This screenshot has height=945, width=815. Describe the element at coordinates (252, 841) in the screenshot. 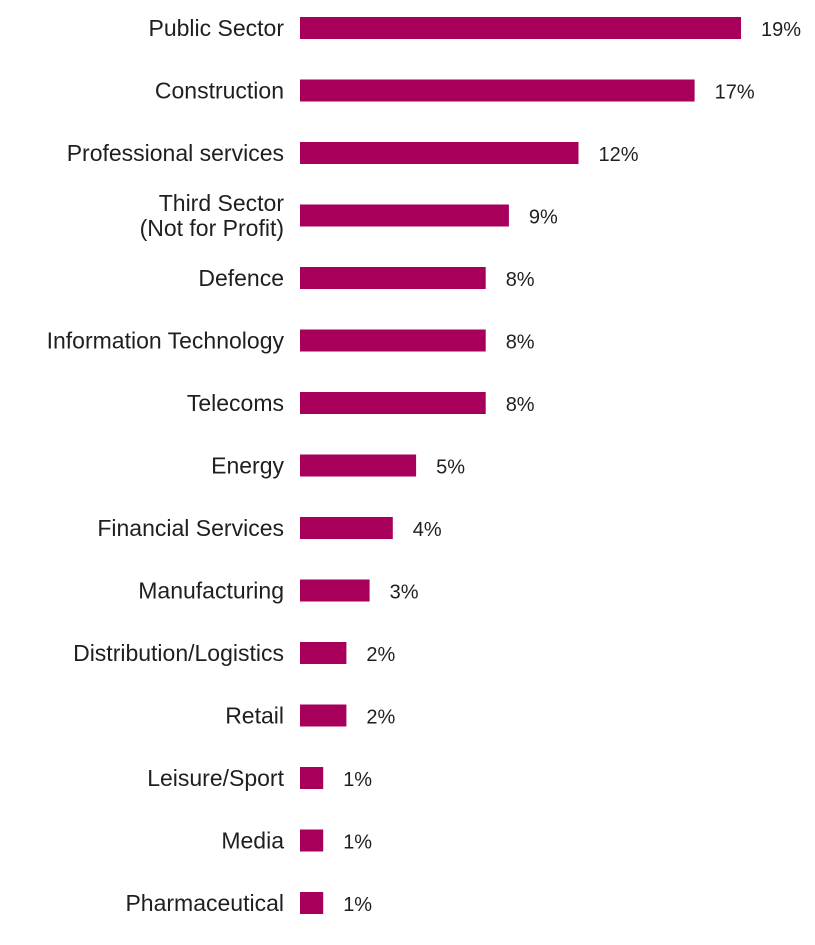

I see `category-label-13: Media` at that location.